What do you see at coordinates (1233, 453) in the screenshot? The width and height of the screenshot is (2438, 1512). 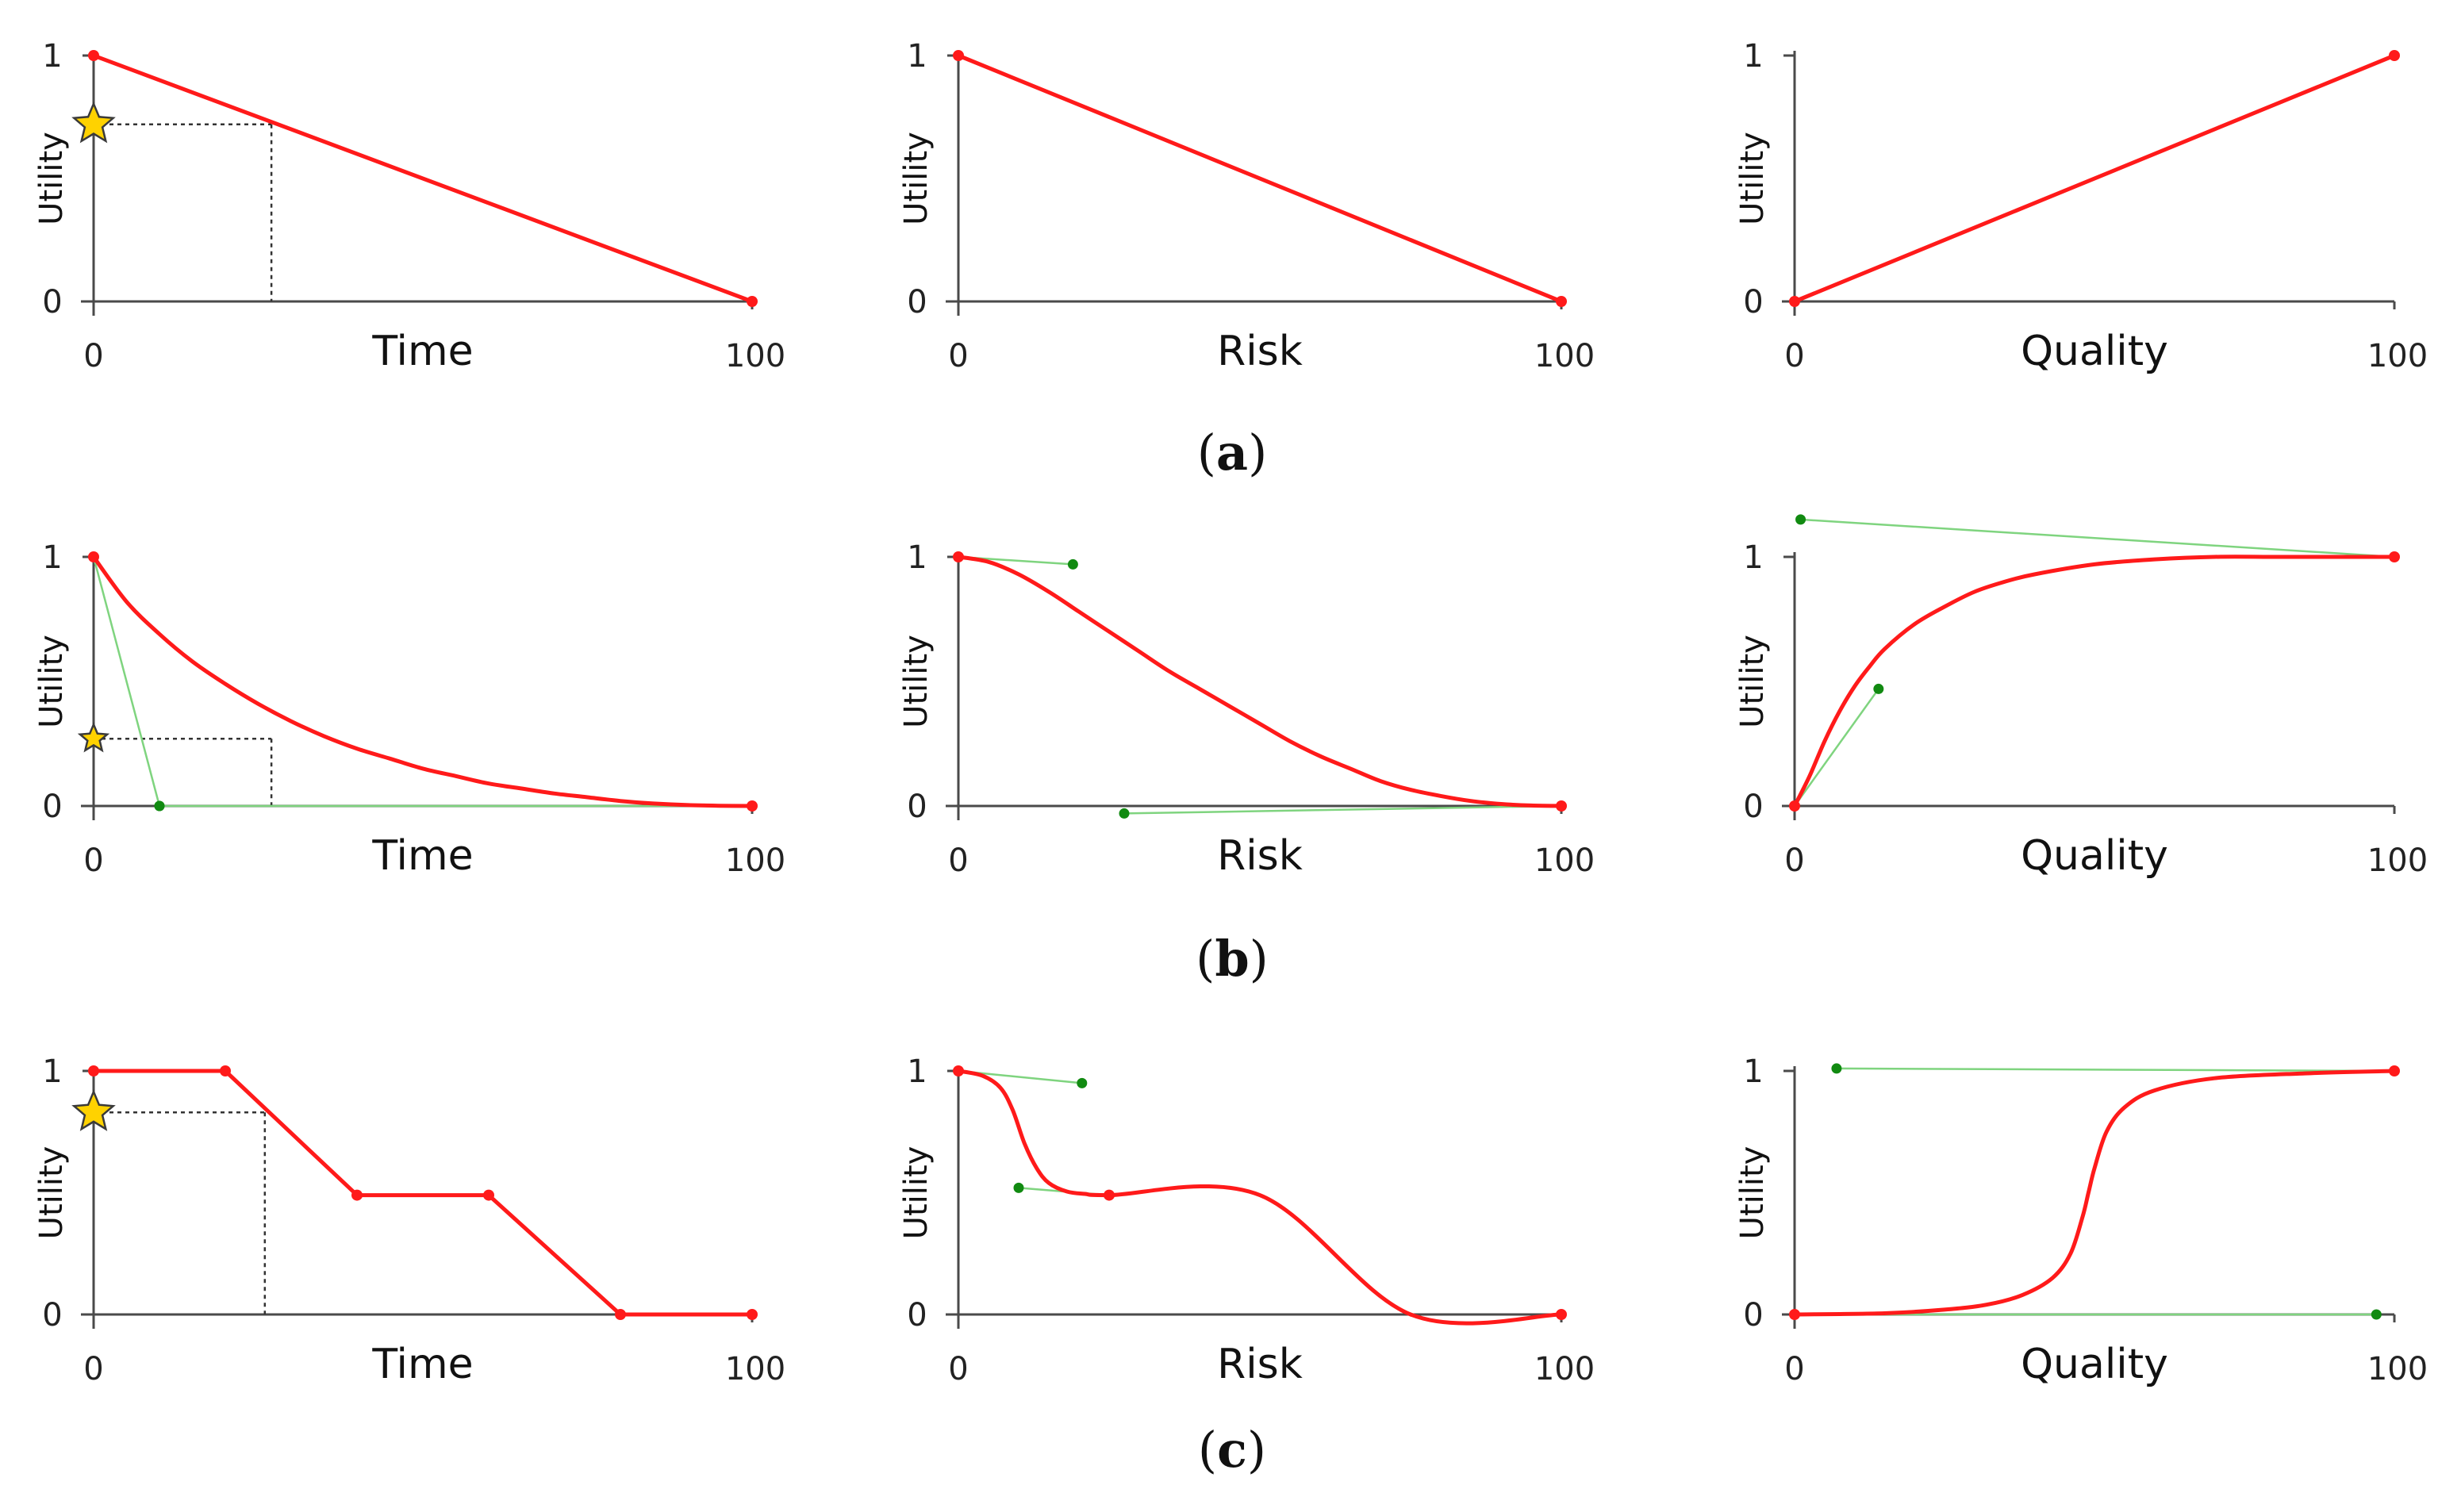 I see `panel-caption-a: (a)` at bounding box center [1233, 453].